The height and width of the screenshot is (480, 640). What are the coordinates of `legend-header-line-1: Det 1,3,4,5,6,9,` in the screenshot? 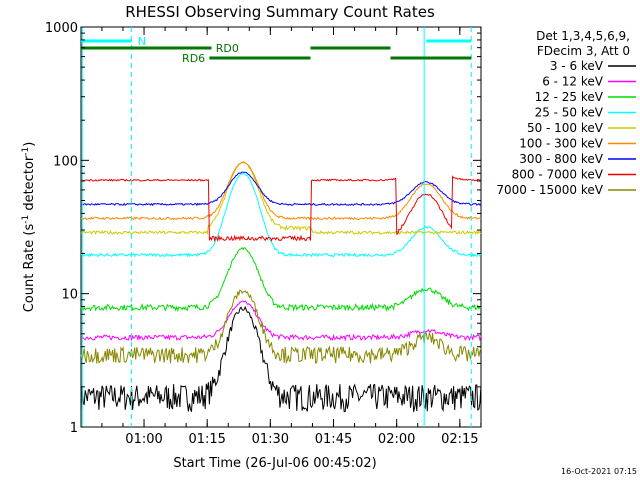 It's located at (583, 36).